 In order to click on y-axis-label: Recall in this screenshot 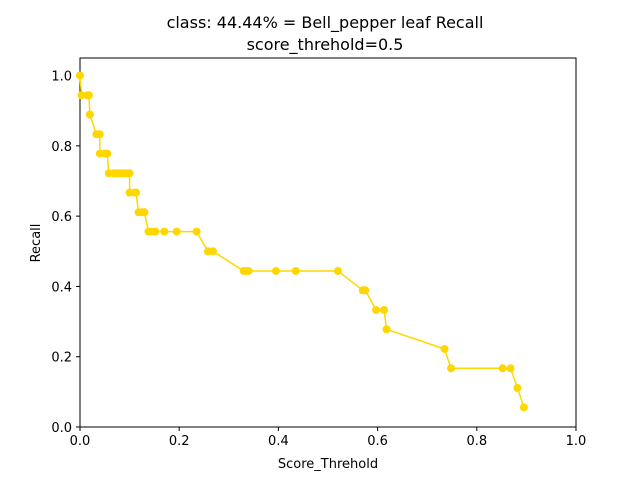, I will do `click(36, 243)`.